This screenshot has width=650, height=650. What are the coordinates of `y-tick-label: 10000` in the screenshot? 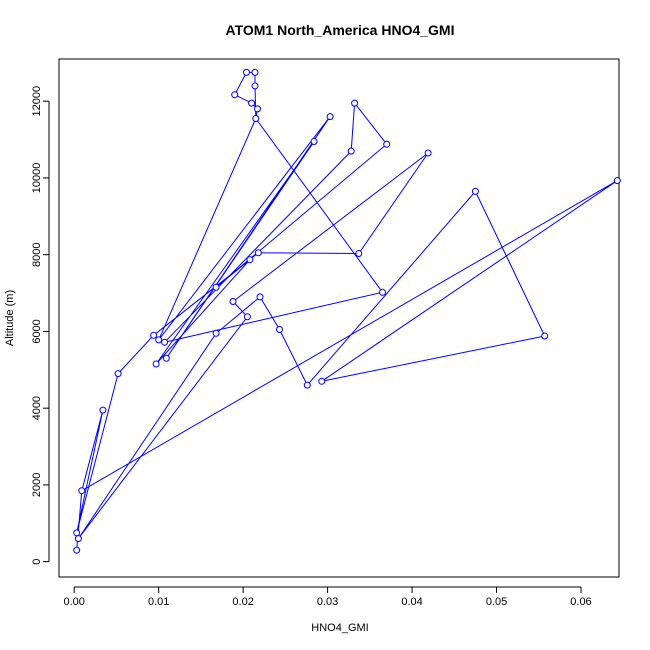 It's located at (37, 178).